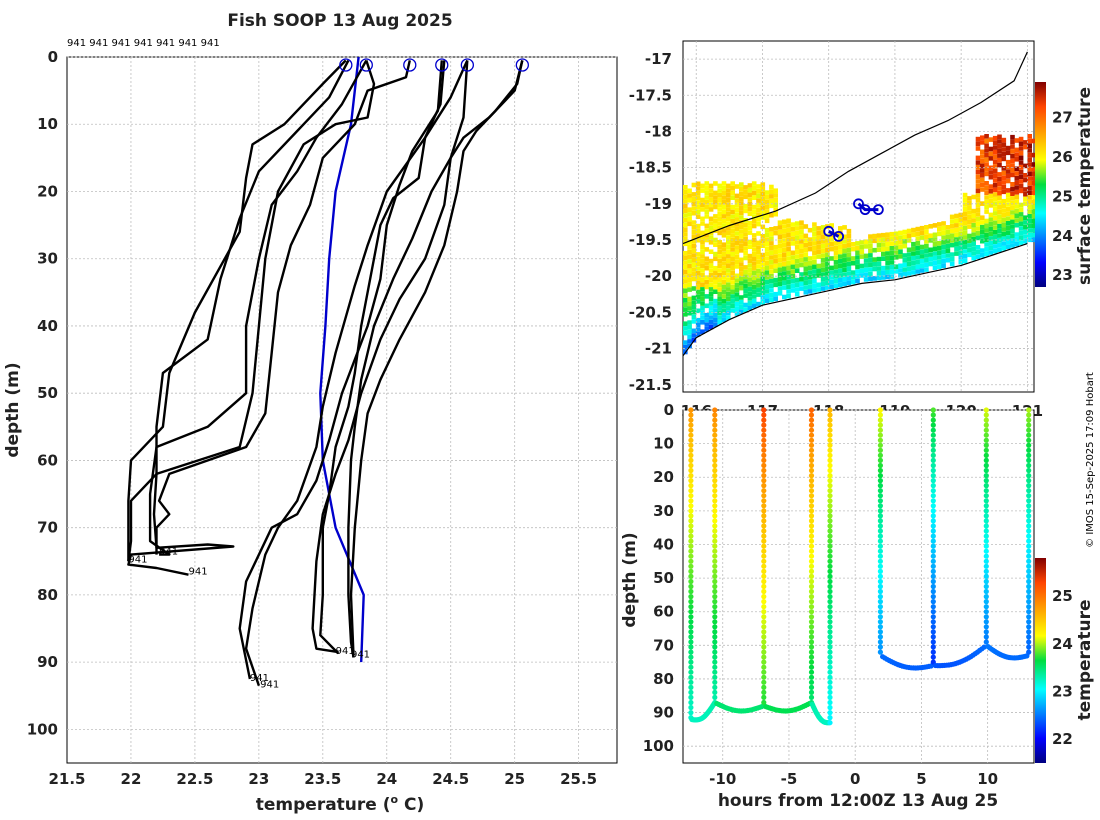 The height and width of the screenshot is (820, 1100). Describe the element at coordinates (47, 393) in the screenshot. I see `y-tick-label: 50` at that location.